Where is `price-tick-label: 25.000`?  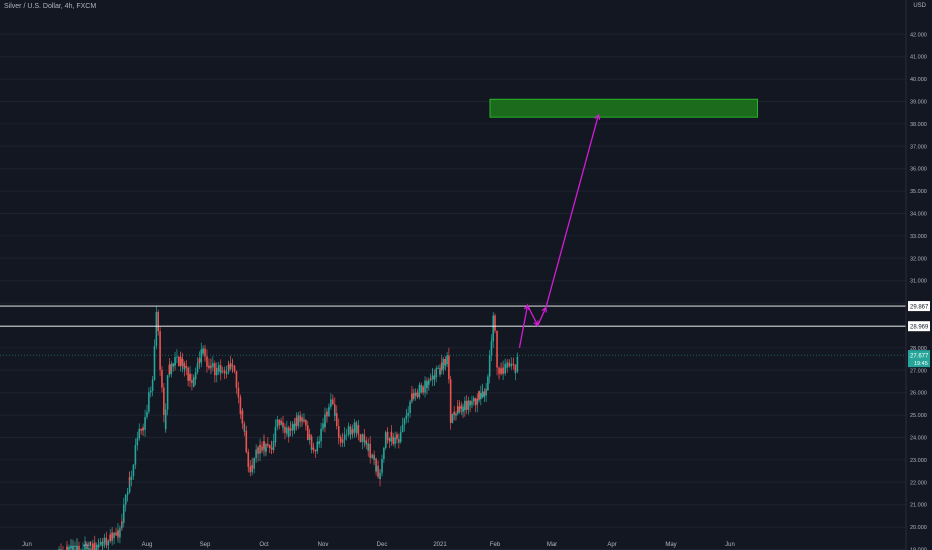 price-tick-label: 25.000 is located at coordinates (918, 416).